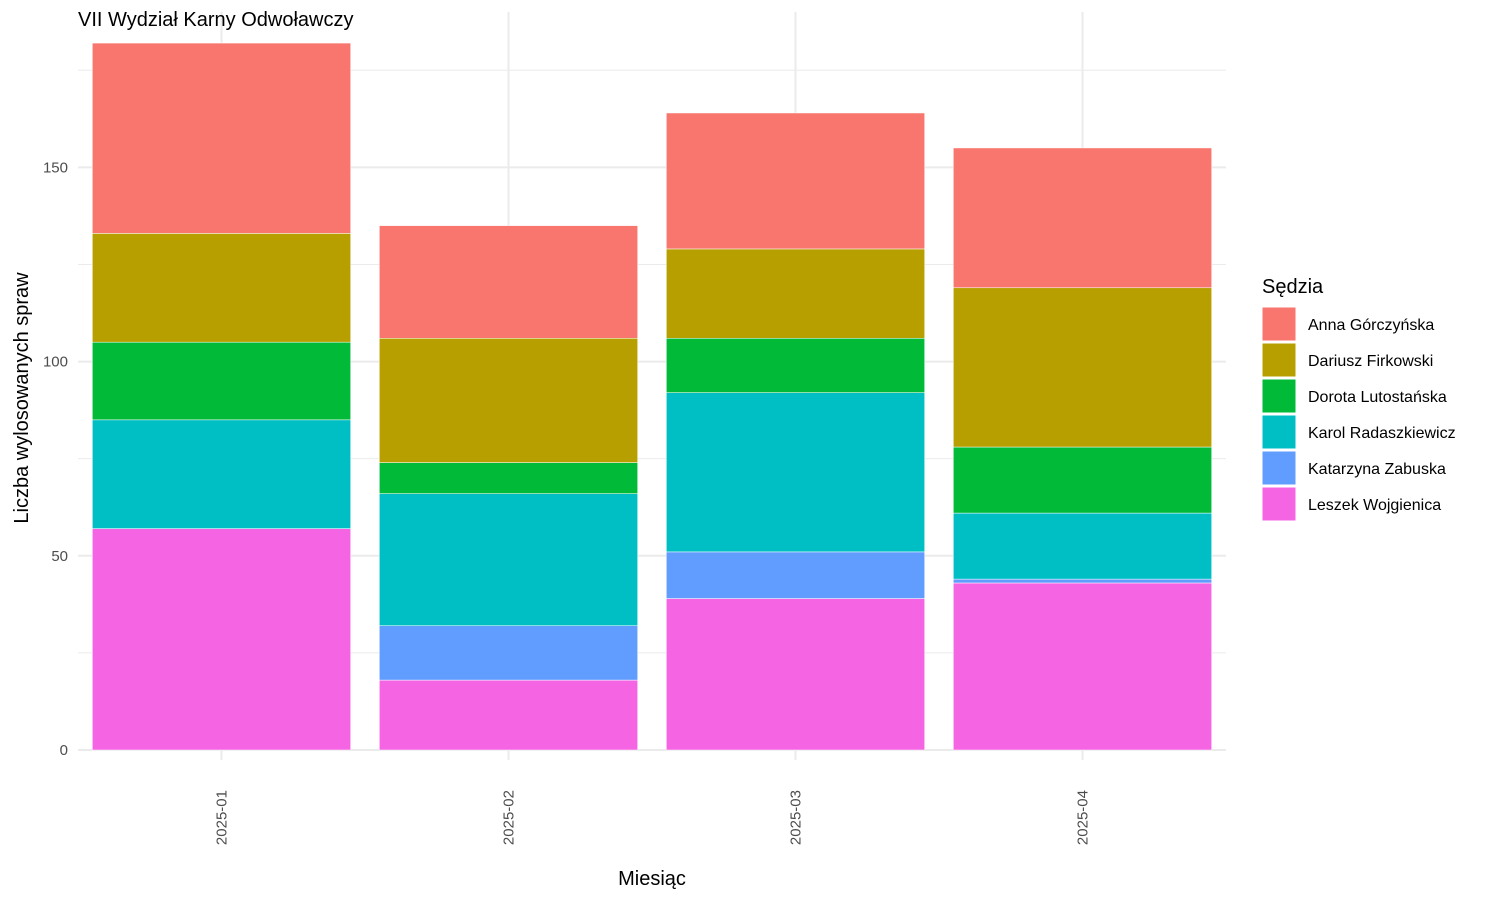 The width and height of the screenshot is (1500, 900). I want to click on y-axis-title: Liczba wylosowanych spraw, so click(22, 398).